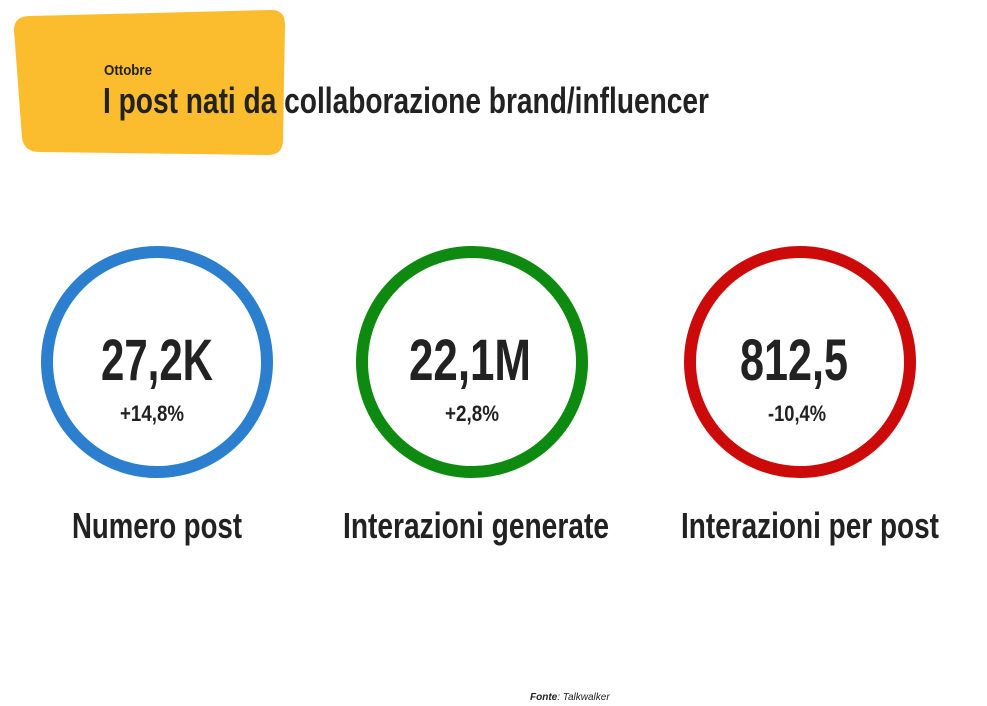  I want to click on kpi: 812,5 -10,4% Interazioni per post, so click(810, 396).